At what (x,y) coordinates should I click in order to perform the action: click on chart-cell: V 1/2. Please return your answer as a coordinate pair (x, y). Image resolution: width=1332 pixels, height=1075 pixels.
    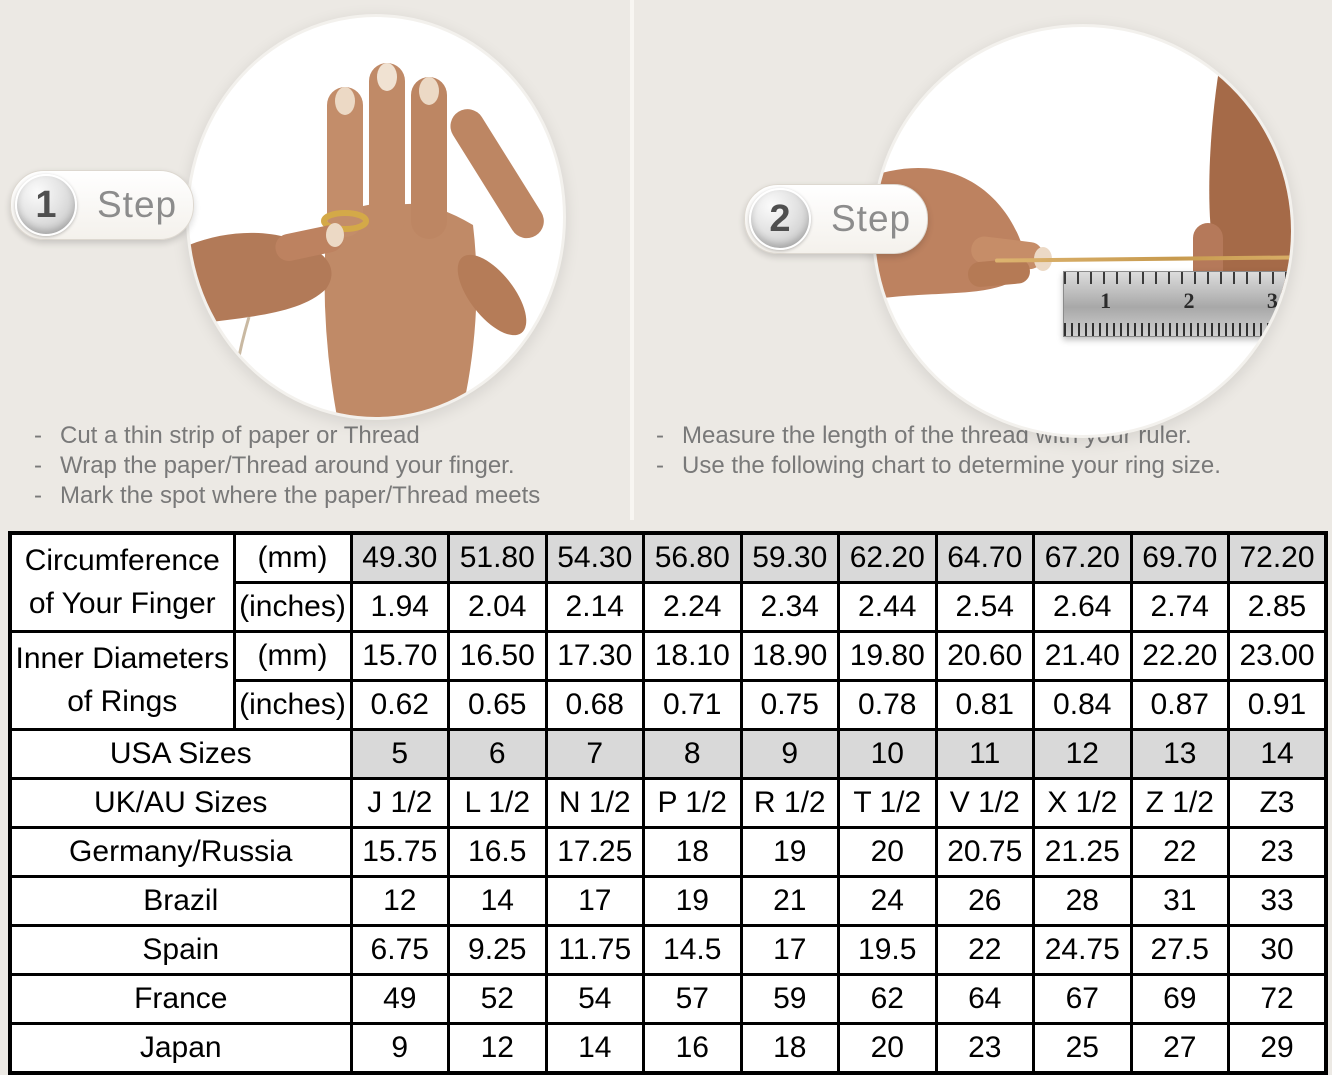
    Looking at the image, I should click on (984, 803).